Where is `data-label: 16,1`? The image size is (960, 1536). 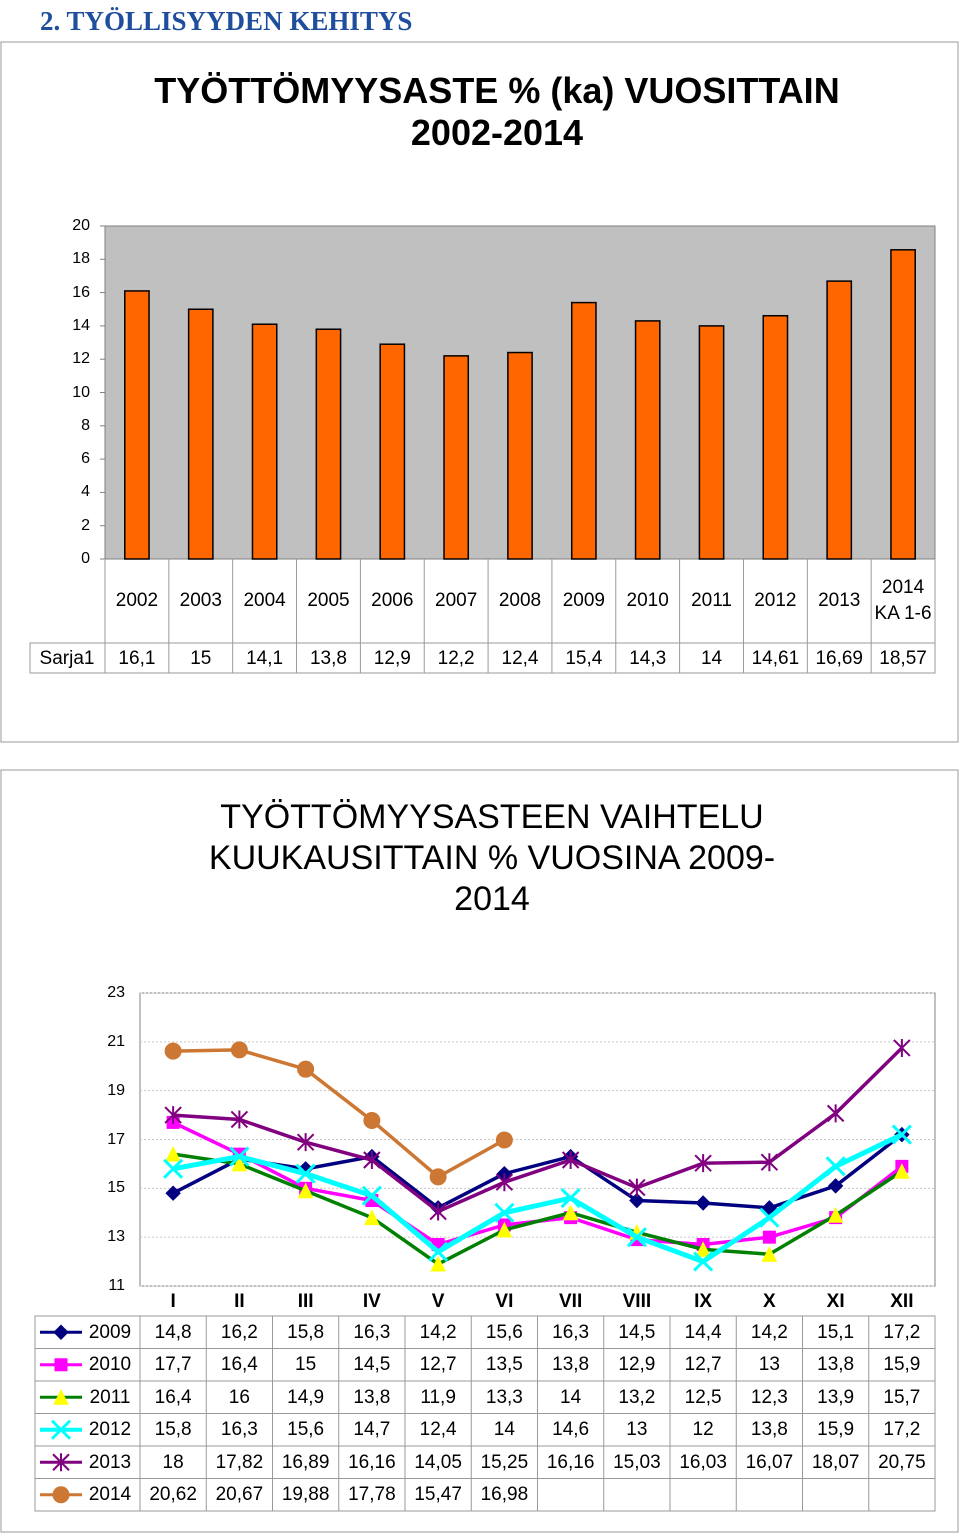
data-label: 16,1 is located at coordinates (137, 658).